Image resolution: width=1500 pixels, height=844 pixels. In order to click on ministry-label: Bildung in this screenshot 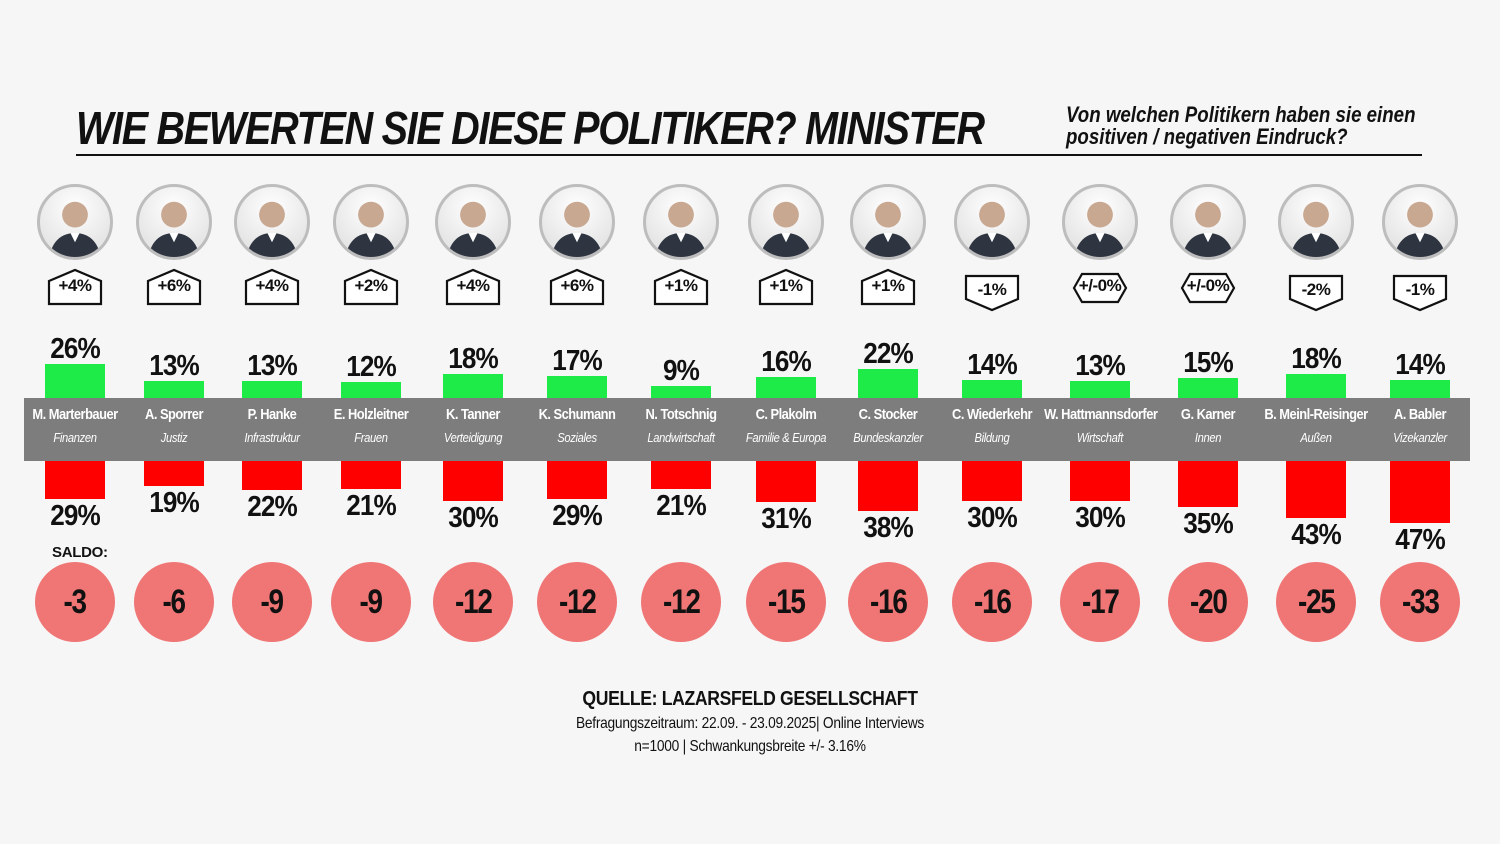, I will do `click(992, 437)`.